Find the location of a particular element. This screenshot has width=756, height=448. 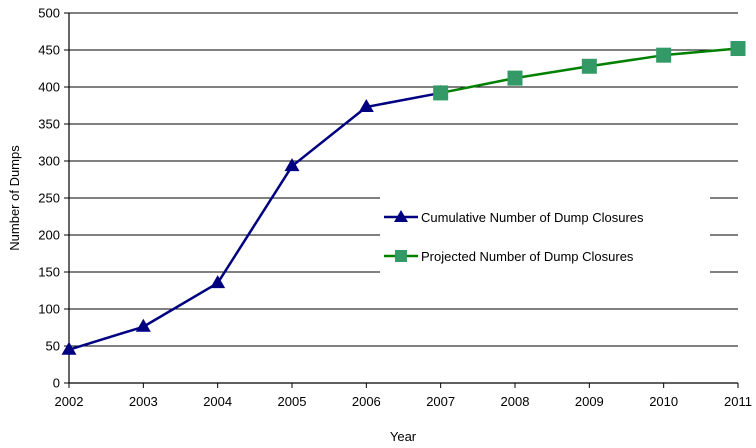

y-tick-label-50: 50 is located at coordinates (53, 346).